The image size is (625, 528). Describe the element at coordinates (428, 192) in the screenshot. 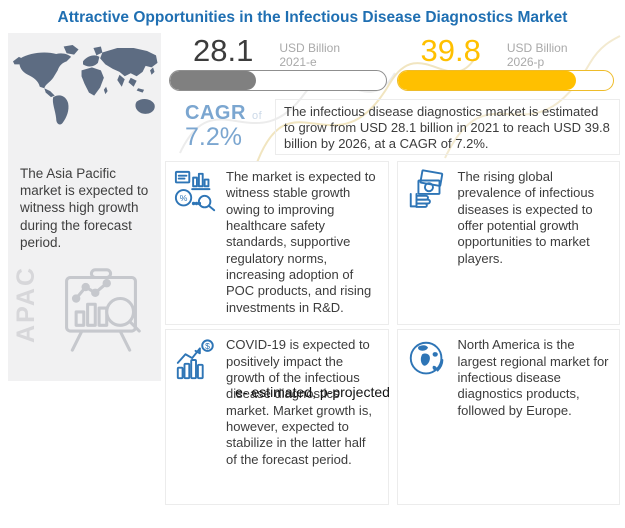

I see `investment-money-icon` at that location.